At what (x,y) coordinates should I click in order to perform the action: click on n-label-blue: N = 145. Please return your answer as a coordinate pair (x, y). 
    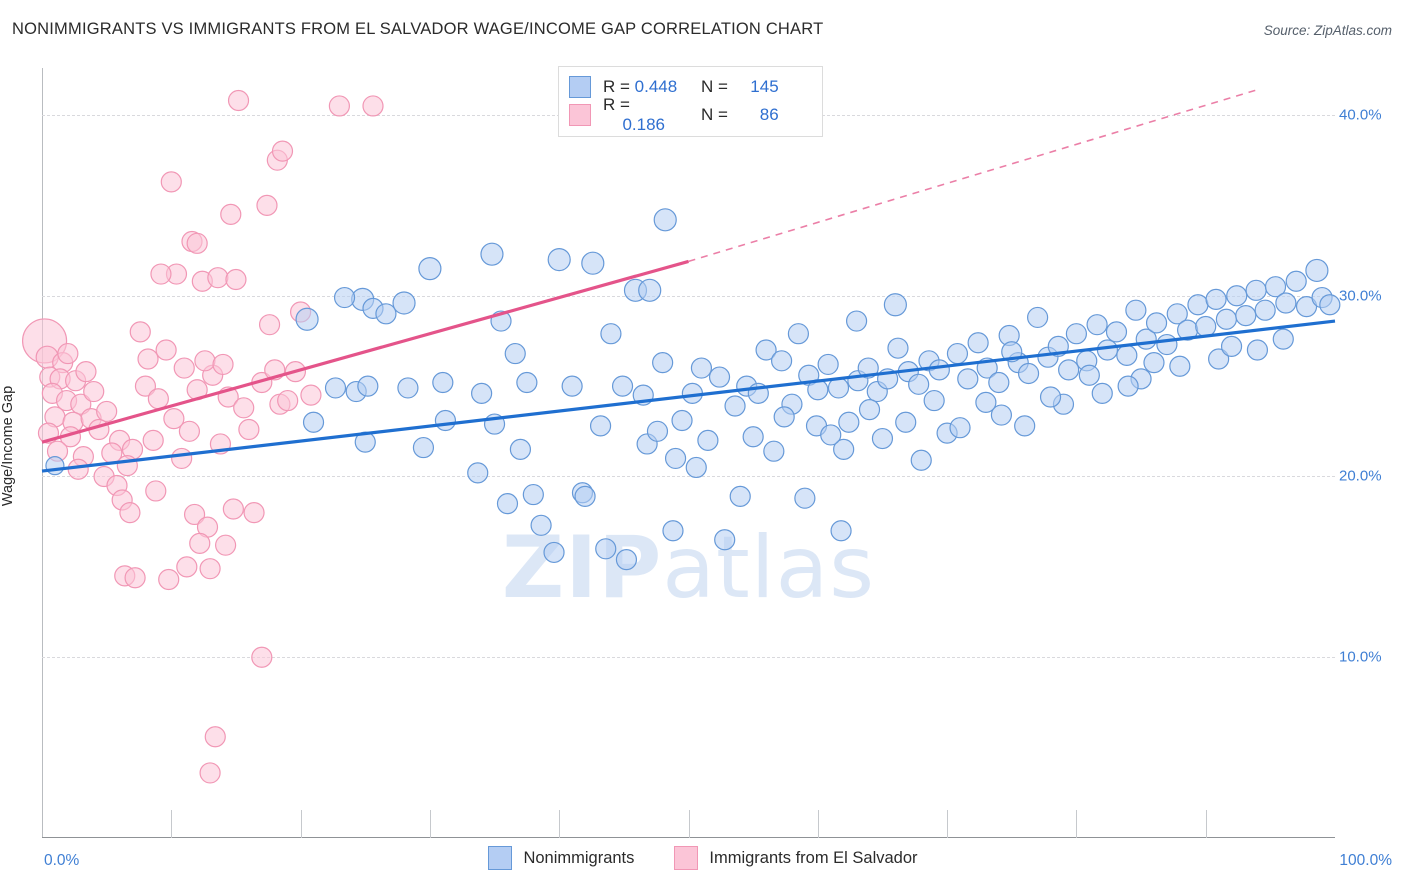
    Looking at the image, I should click on (740, 87).